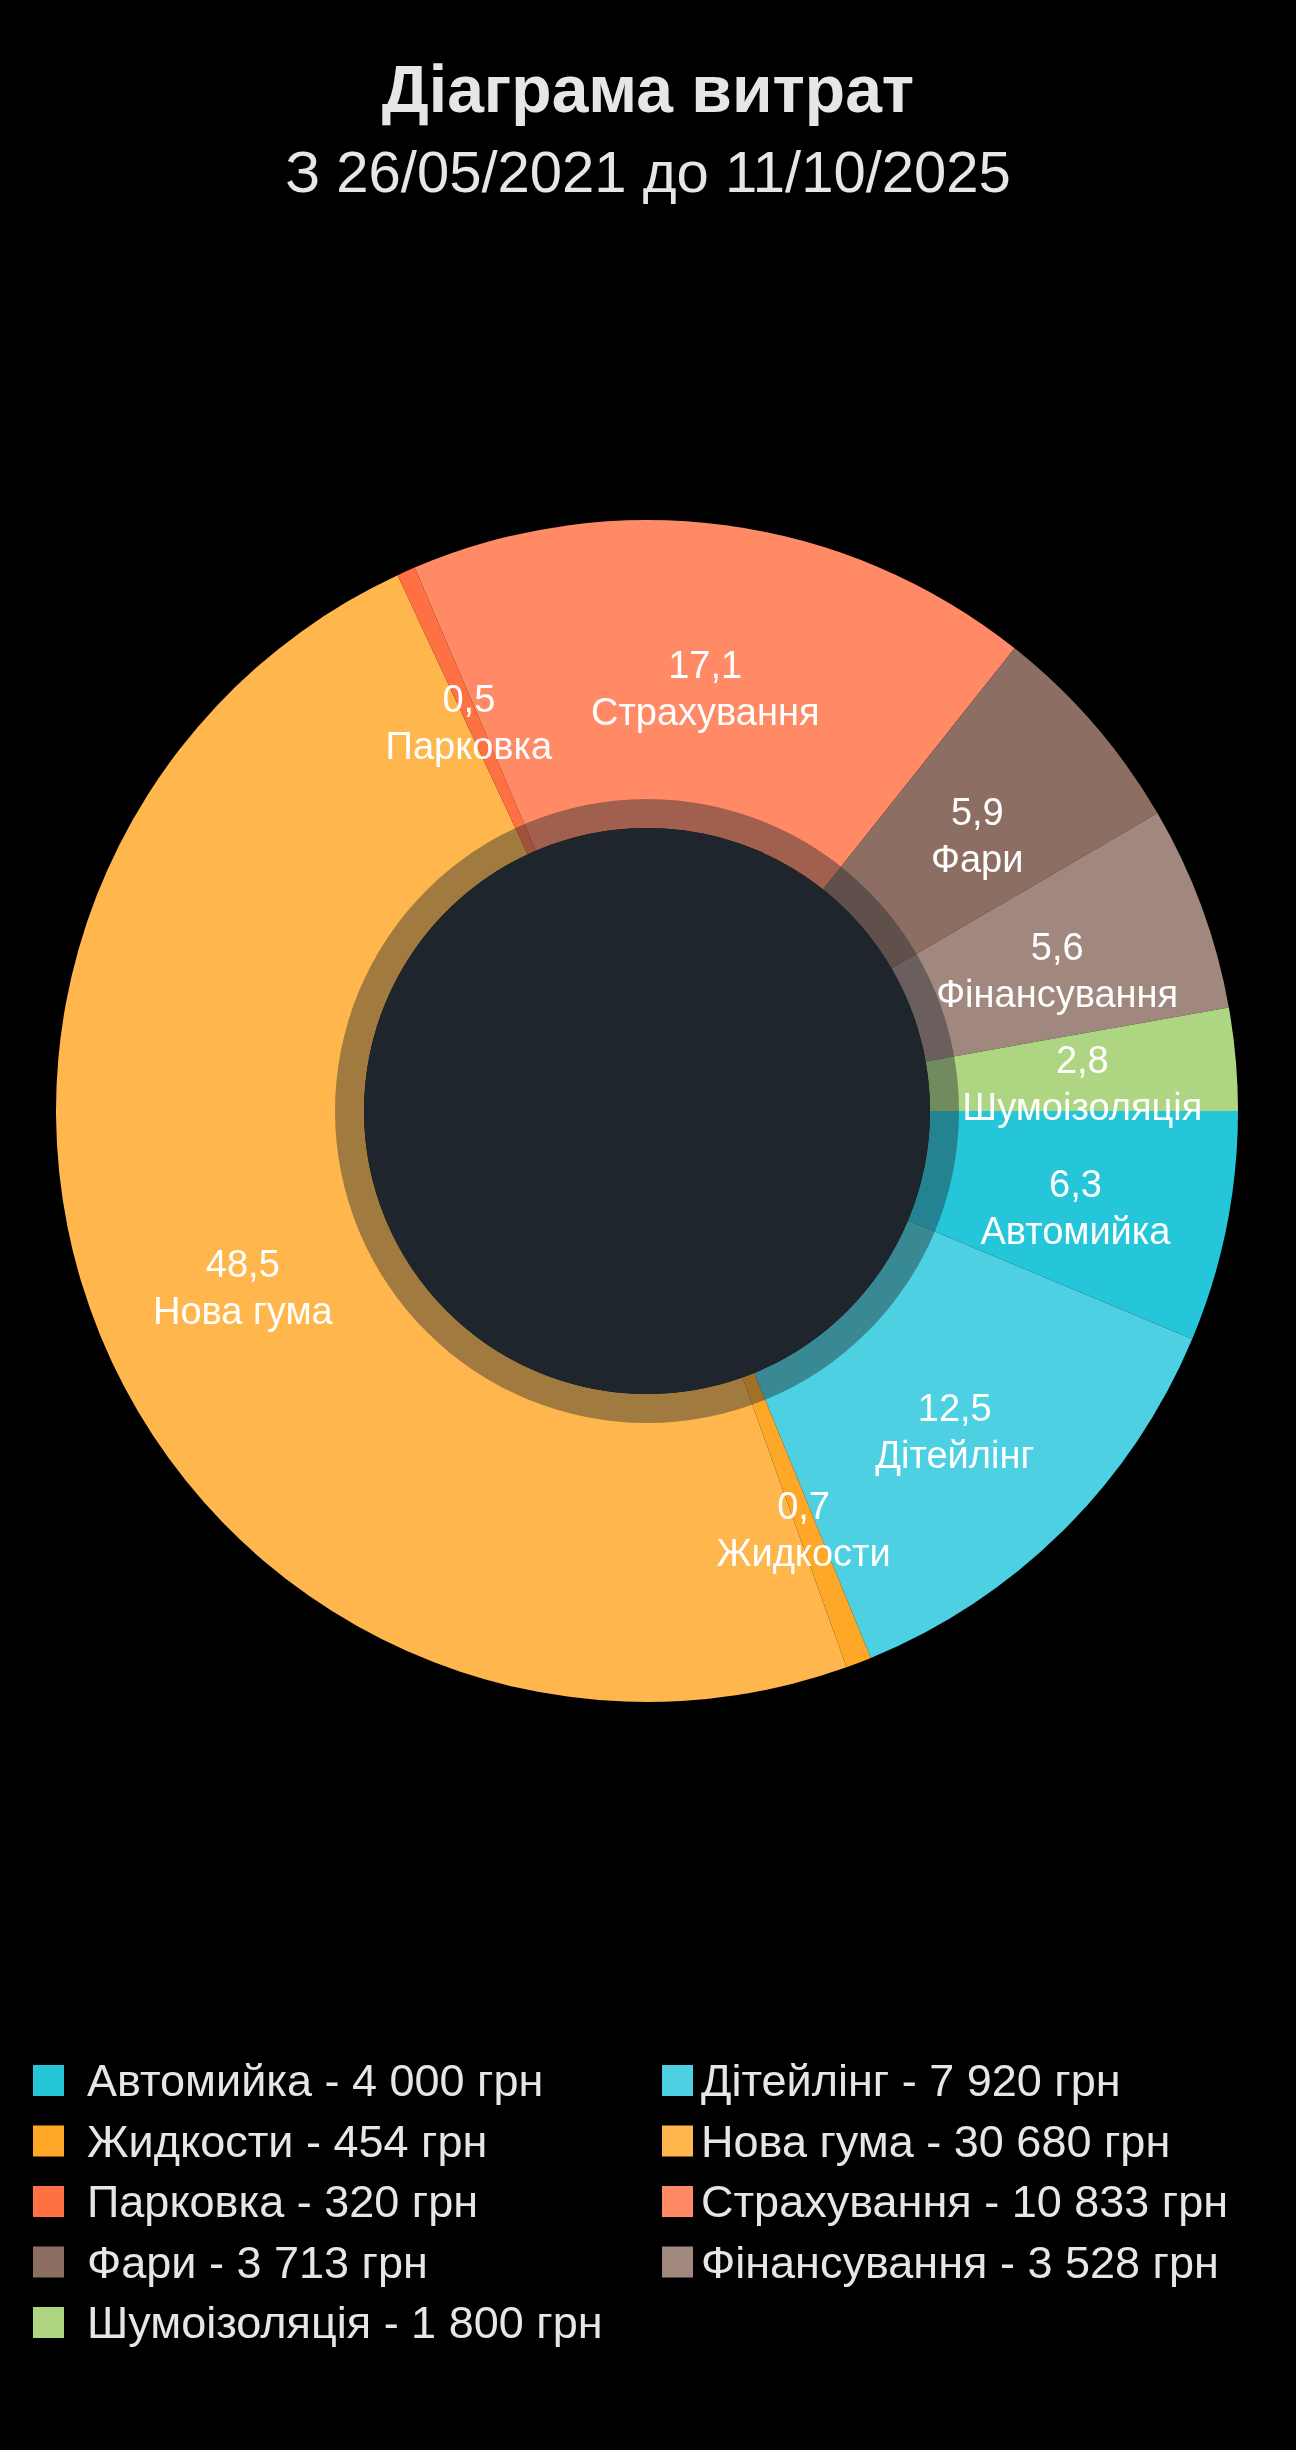  What do you see at coordinates (1057, 994) in the screenshot?
I see `slice-label: Фінансування` at bounding box center [1057, 994].